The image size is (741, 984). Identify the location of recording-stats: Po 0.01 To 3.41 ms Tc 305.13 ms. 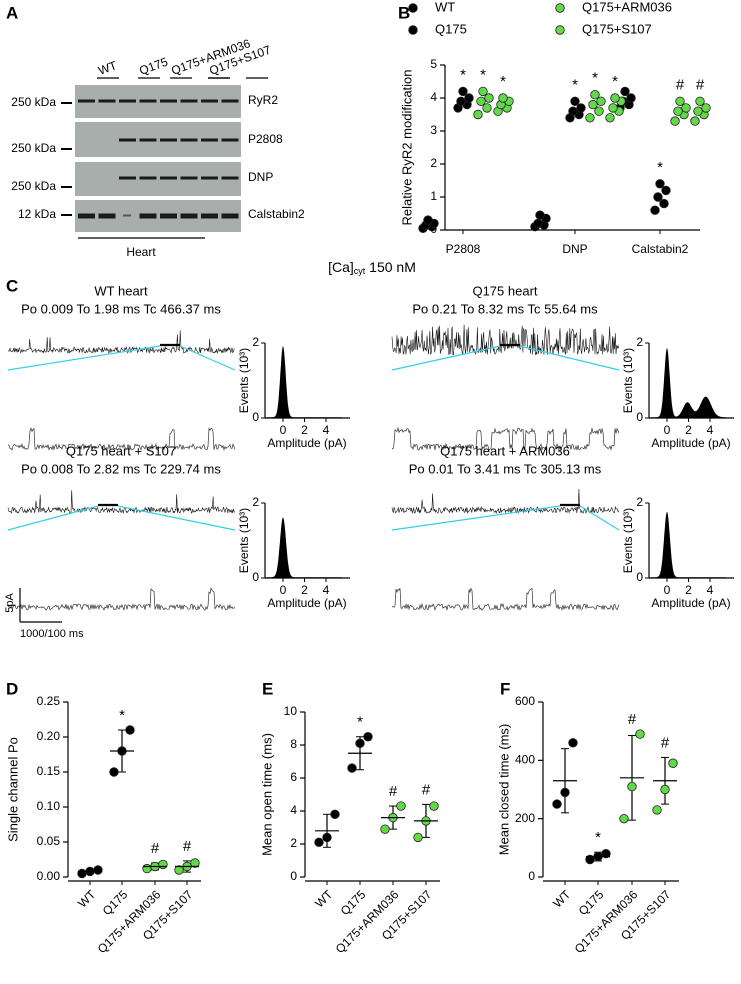
(505, 468).